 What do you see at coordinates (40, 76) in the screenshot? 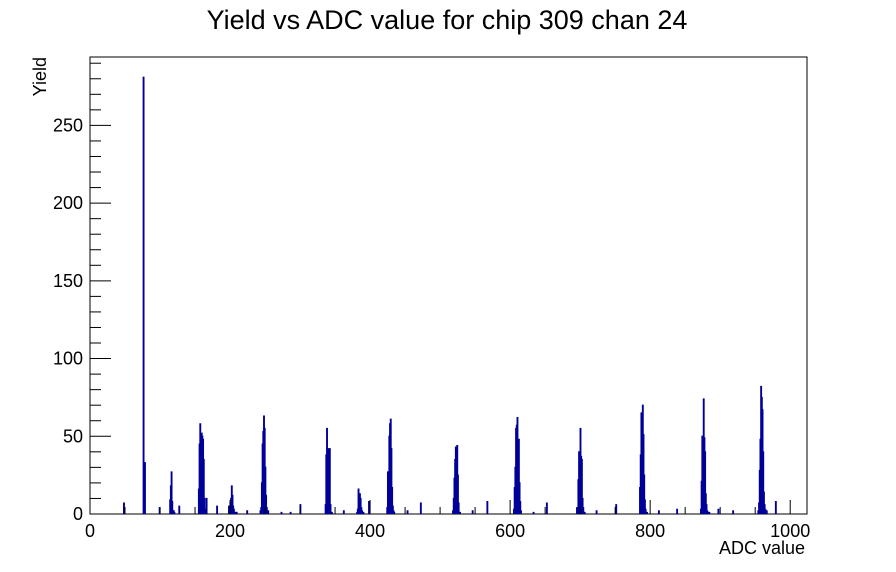
I see `y-axis-title: Yield` at bounding box center [40, 76].